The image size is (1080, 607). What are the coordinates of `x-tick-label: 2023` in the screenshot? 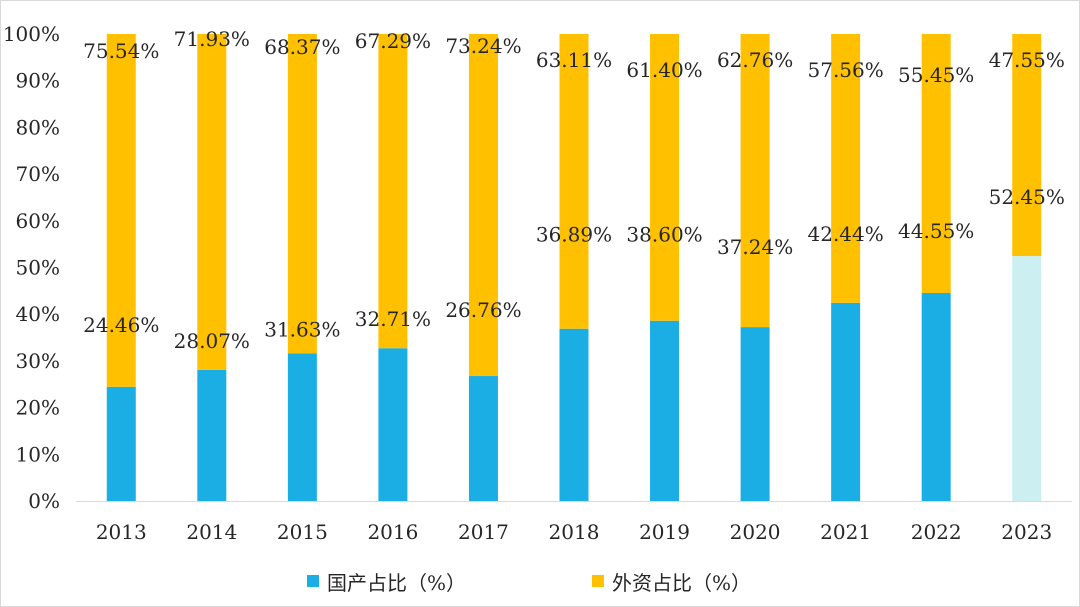 It's located at (1026, 532).